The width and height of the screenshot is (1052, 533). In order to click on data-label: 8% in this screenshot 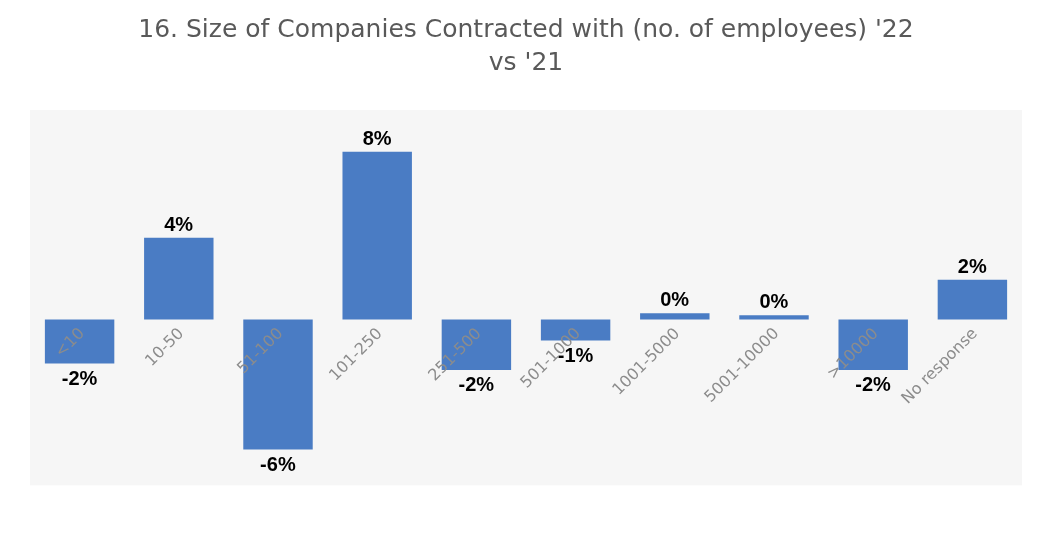, I will do `click(377, 137)`.